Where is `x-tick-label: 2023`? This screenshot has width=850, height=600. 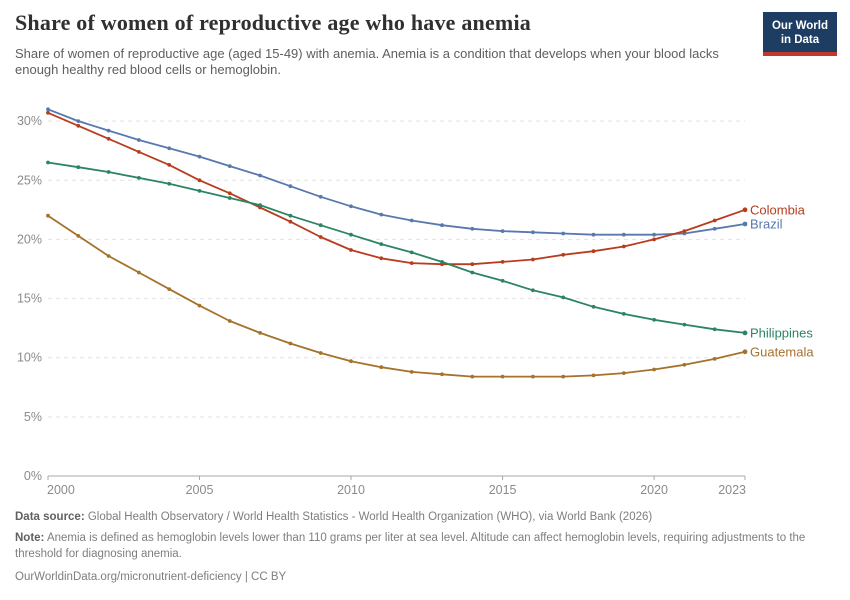 x-tick-label: 2023 is located at coordinates (732, 490).